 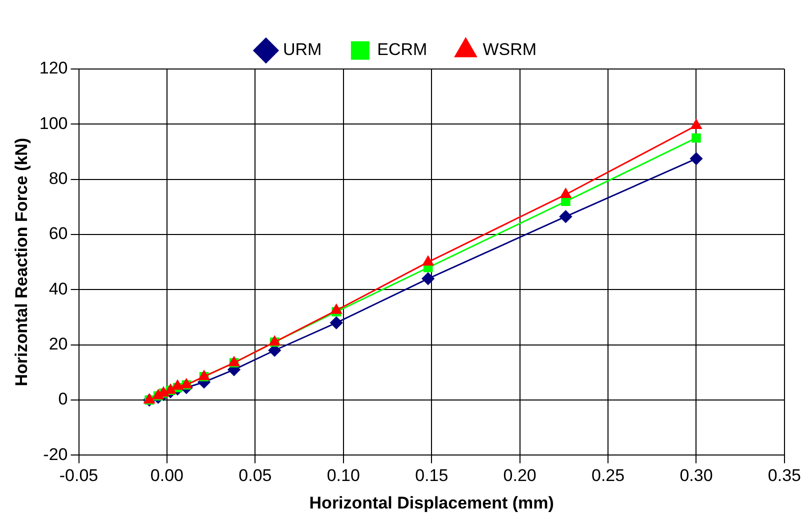 What do you see at coordinates (255, 476) in the screenshot?
I see `x-tick-label: 0.05` at bounding box center [255, 476].